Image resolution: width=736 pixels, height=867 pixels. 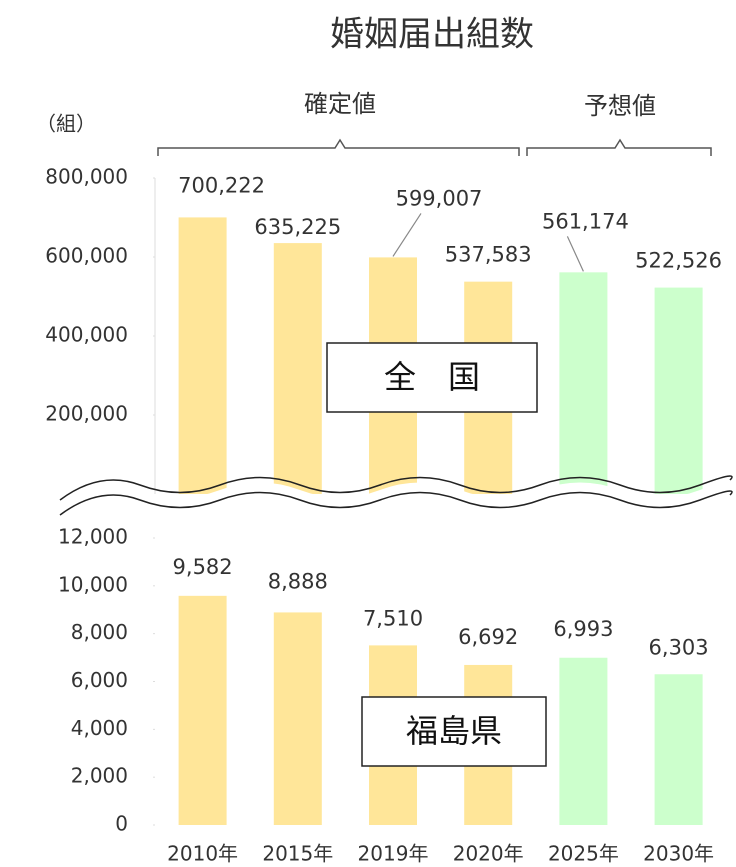 What do you see at coordinates (620, 106) in the screenshot?
I see `annotation: 予想値` at bounding box center [620, 106].